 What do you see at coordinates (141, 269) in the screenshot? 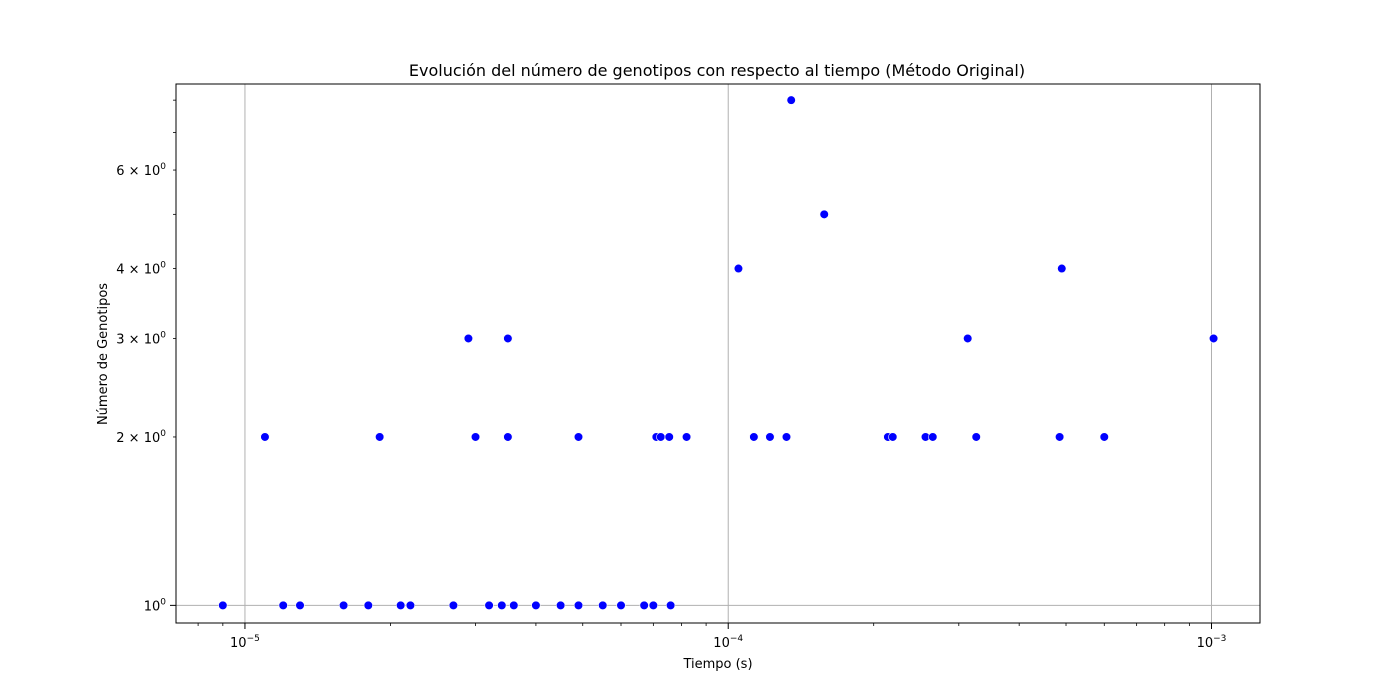
I see `y-tick-label: 4 × 100` at bounding box center [141, 269].